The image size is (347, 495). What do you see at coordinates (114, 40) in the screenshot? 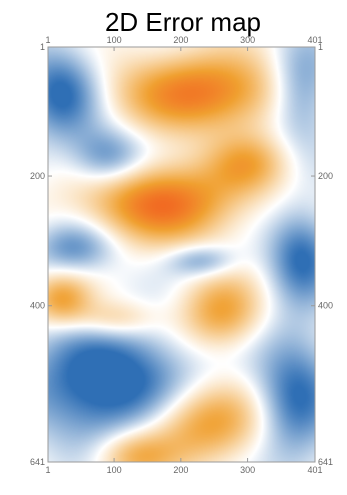
I see `x-tick-label-top: 100` at bounding box center [114, 40].